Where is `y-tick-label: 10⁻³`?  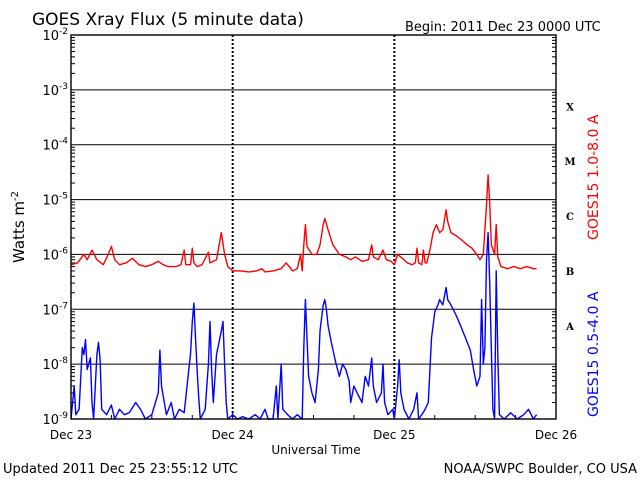 y-tick-label: 10⁻³ is located at coordinates (55, 90).